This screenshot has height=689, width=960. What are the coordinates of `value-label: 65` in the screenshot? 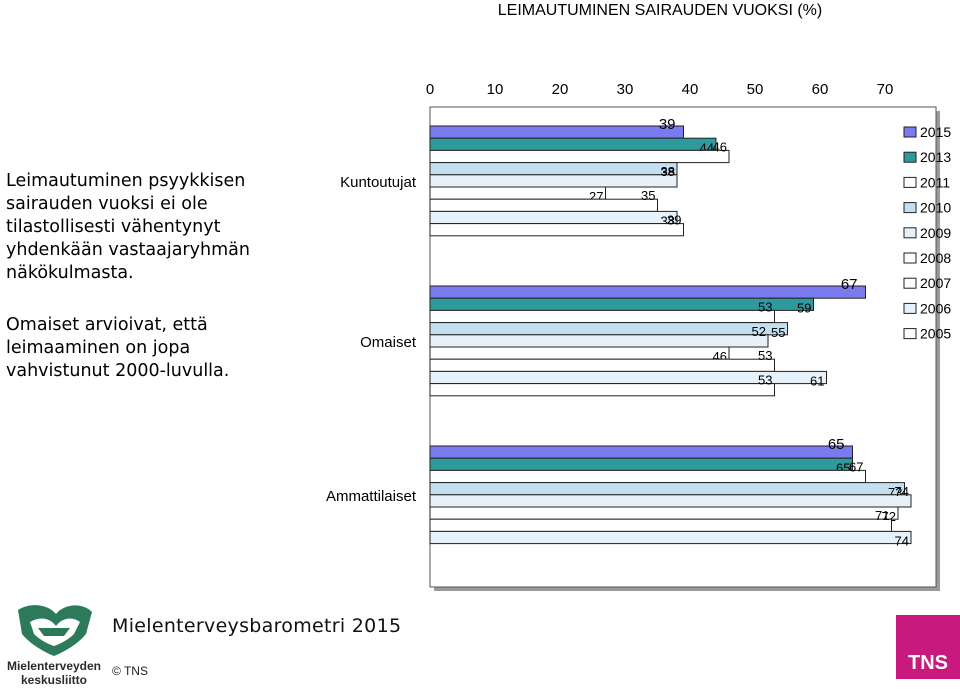 It's located at (836, 444).